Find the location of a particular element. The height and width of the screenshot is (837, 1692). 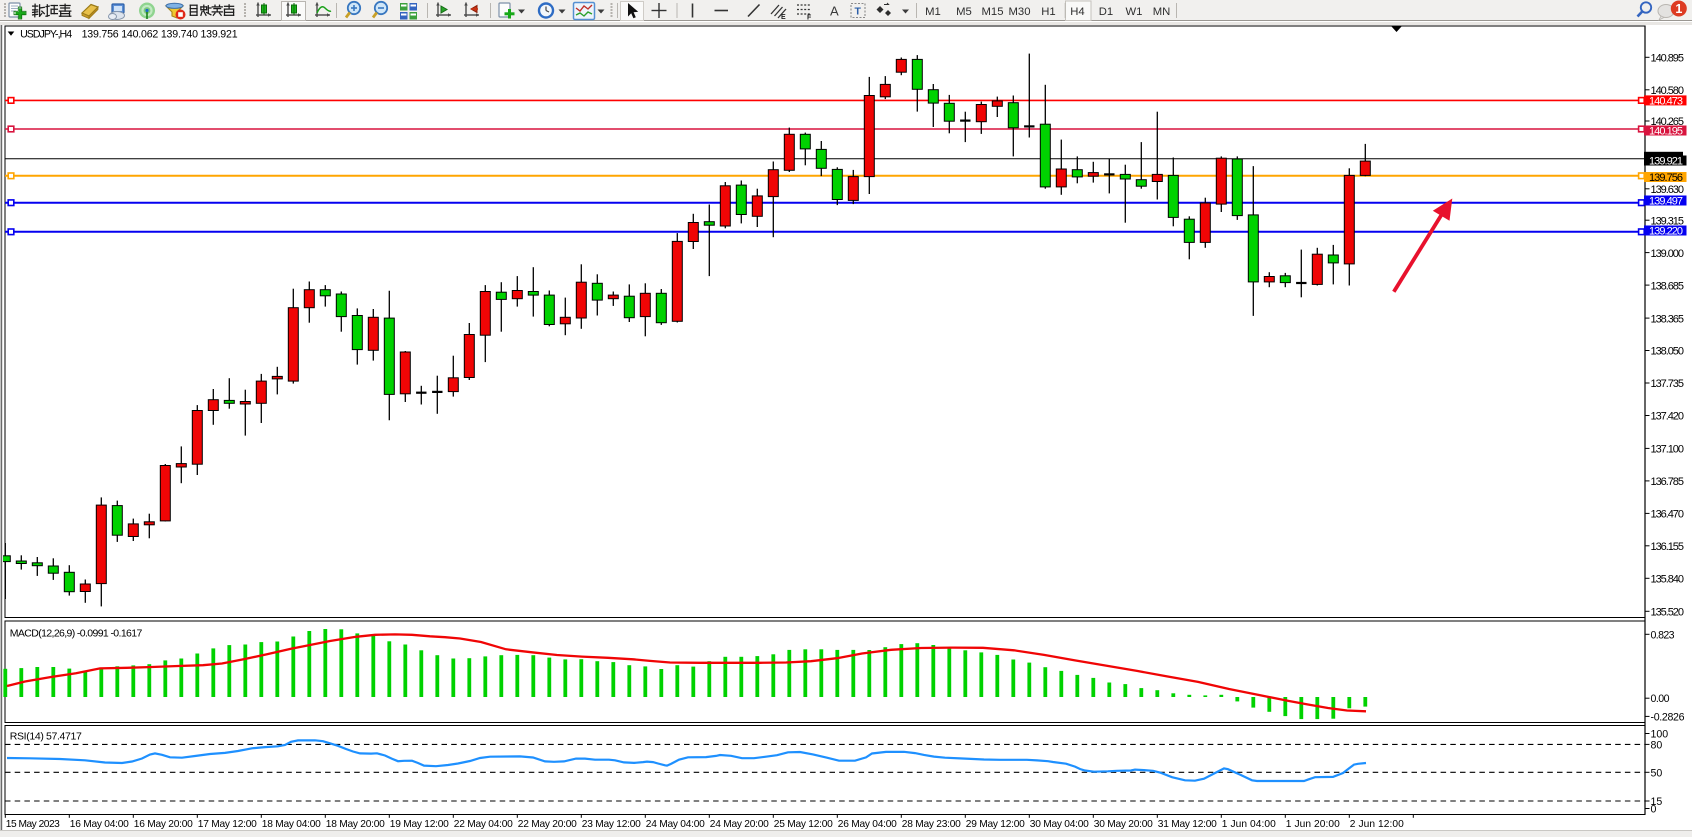

svg-text: 138.050 is located at coordinates (1668, 352).